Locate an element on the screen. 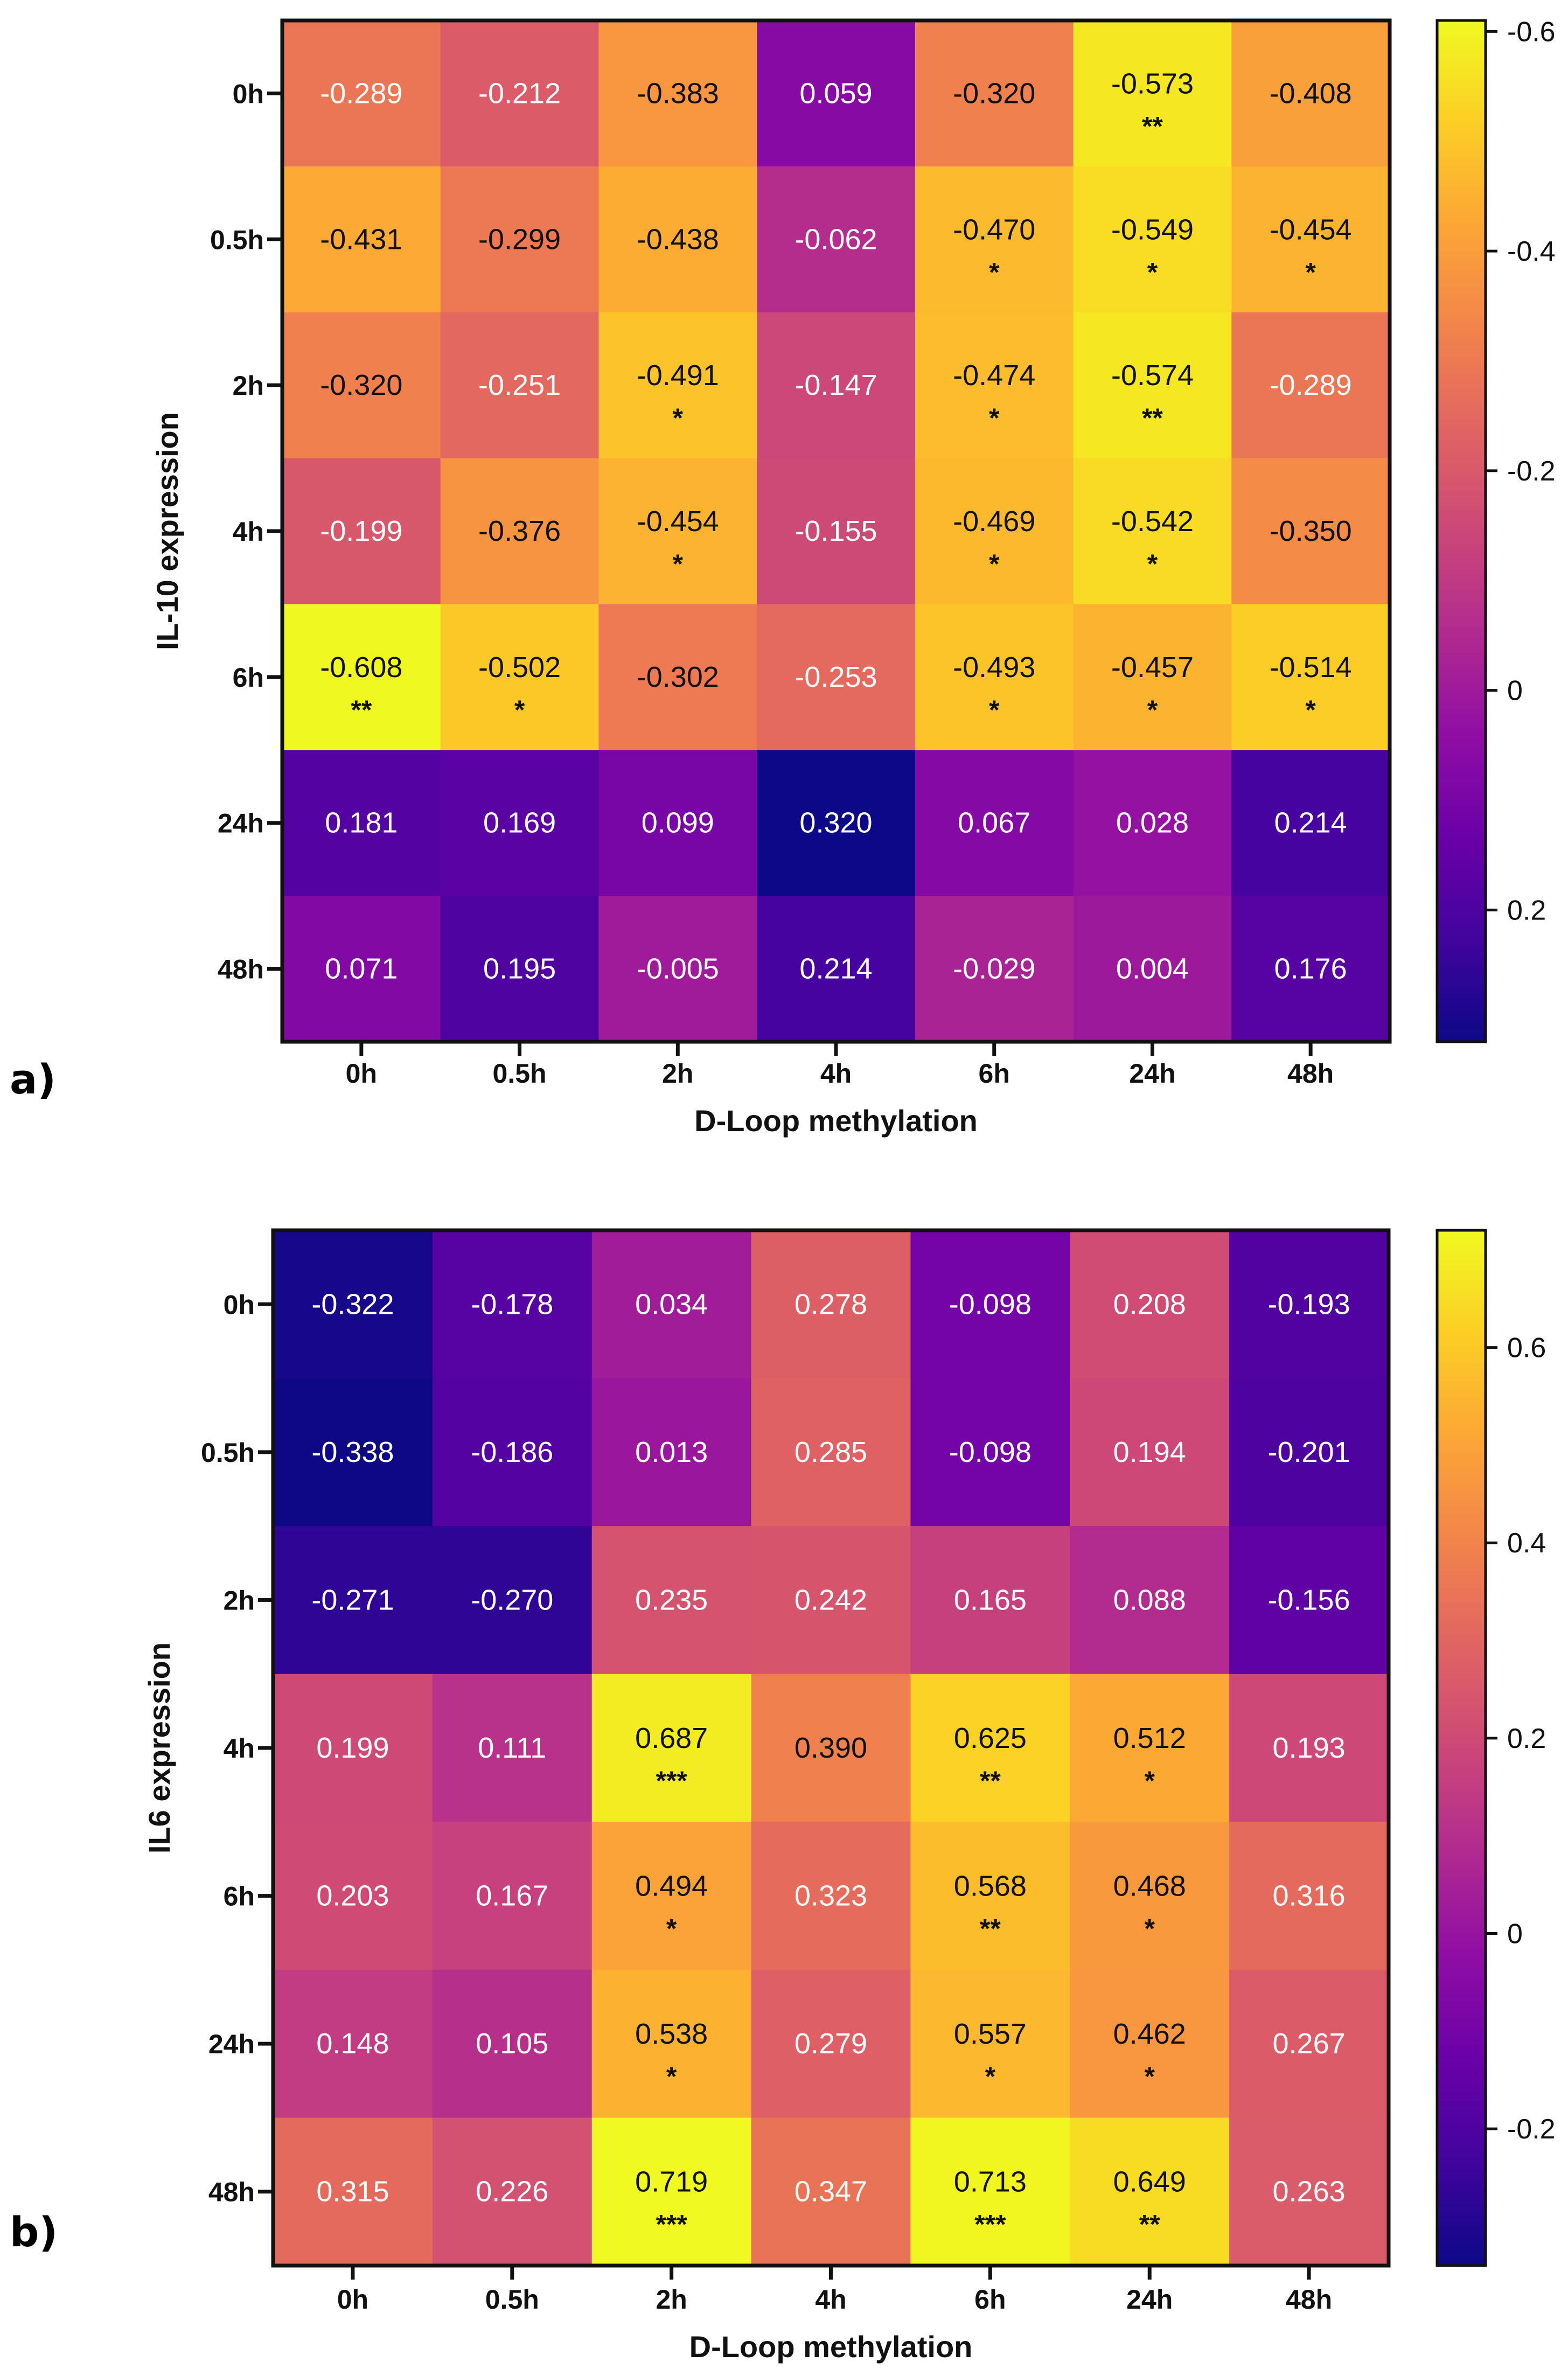 The image size is (1568, 2376). cell-value-label: 0.649 is located at coordinates (1150, 2182).